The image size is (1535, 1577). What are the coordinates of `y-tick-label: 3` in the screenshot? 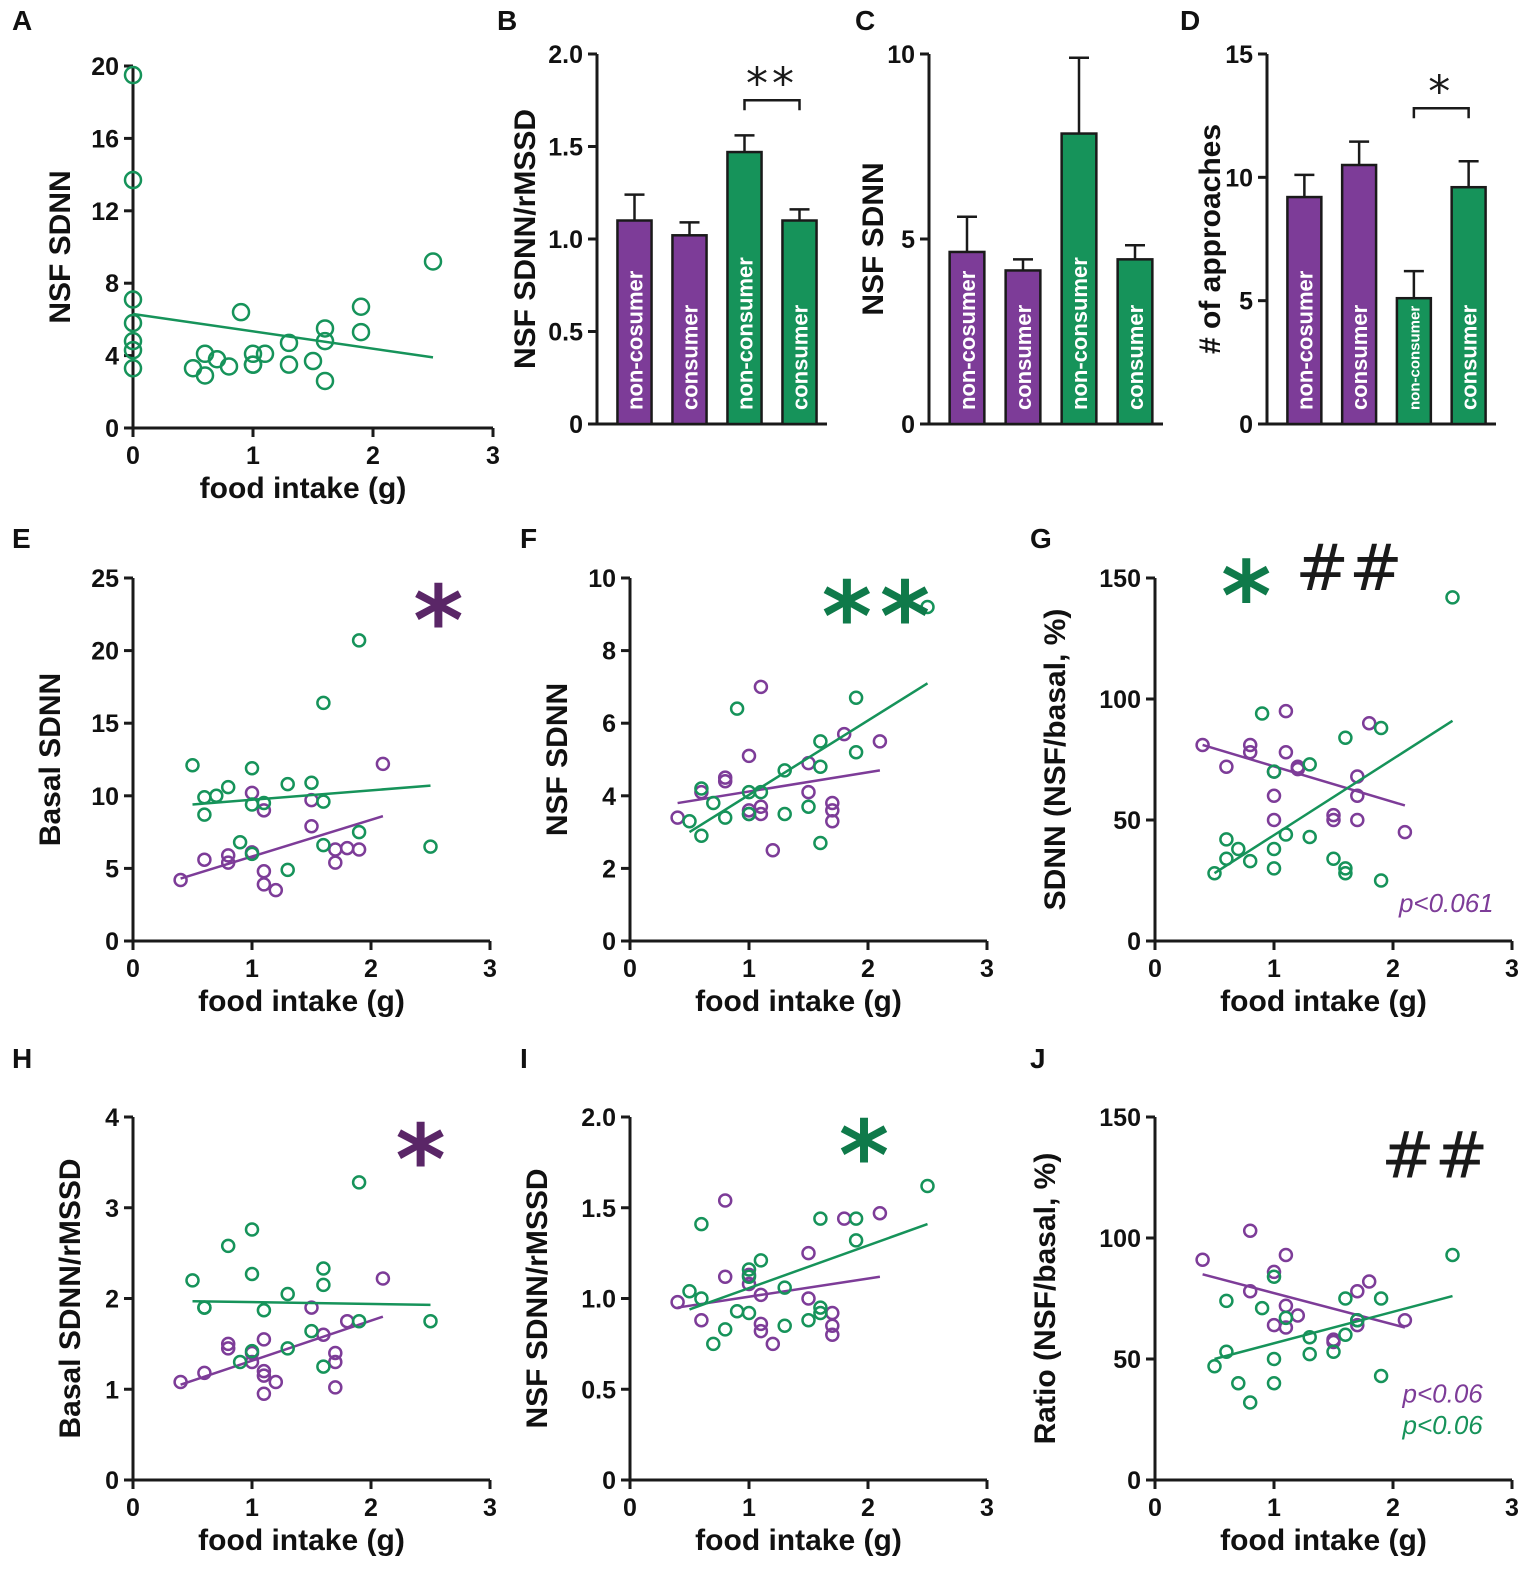 It's located at (112, 1209).